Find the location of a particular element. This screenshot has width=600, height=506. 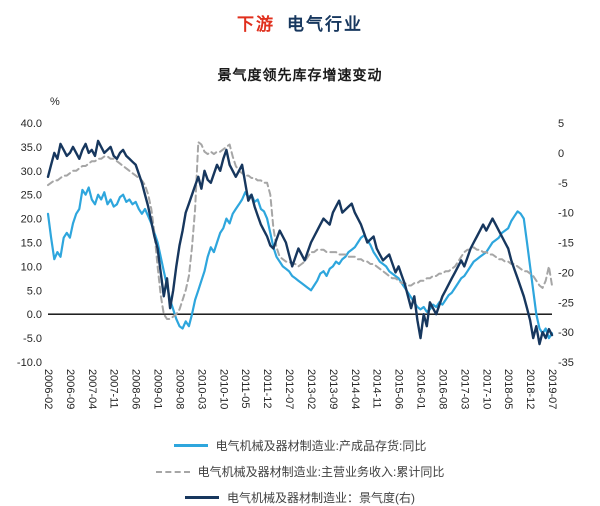

x-axis-tick: 2009-08 is located at coordinates (179, 389).